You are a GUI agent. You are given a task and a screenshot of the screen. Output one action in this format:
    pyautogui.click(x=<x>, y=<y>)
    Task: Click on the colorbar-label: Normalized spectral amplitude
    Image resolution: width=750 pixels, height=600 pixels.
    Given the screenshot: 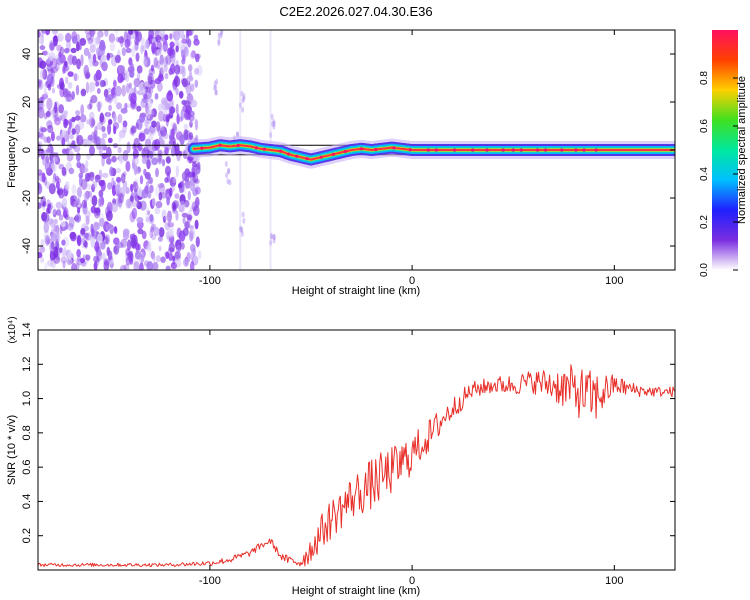 What is the action you would take?
    pyautogui.click(x=742, y=150)
    